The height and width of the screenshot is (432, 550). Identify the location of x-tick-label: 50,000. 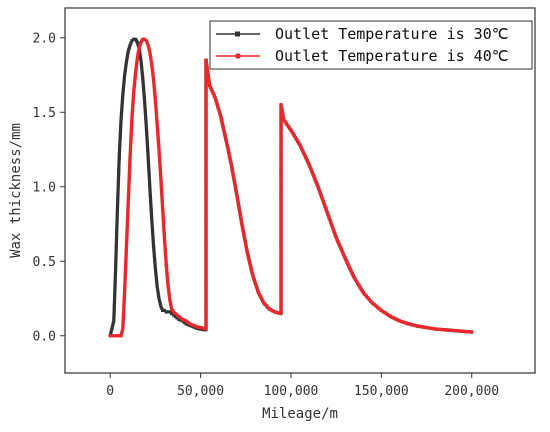
(200, 391).